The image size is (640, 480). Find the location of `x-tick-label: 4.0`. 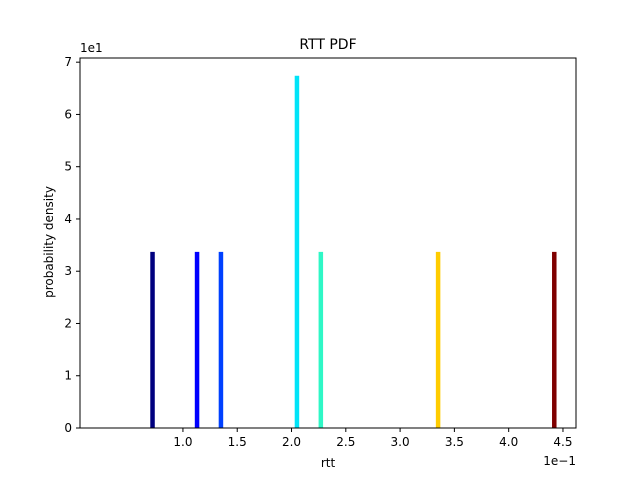

x-tick-label: 4.0 is located at coordinates (508, 442).